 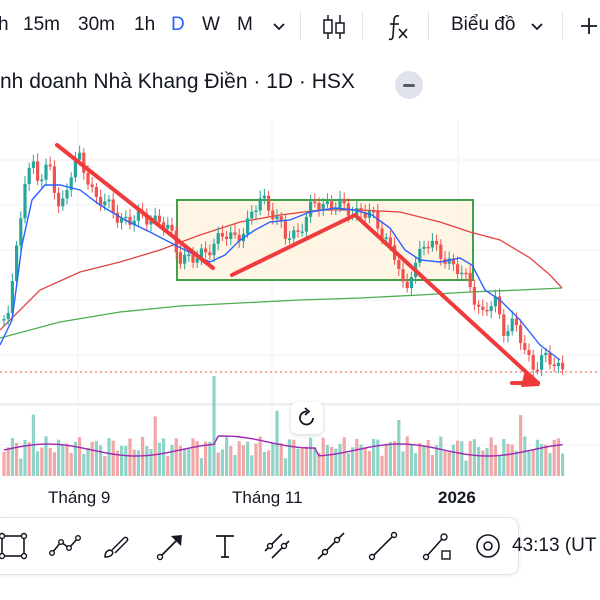 I want to click on trend-line-icon, so click(x=331, y=546).